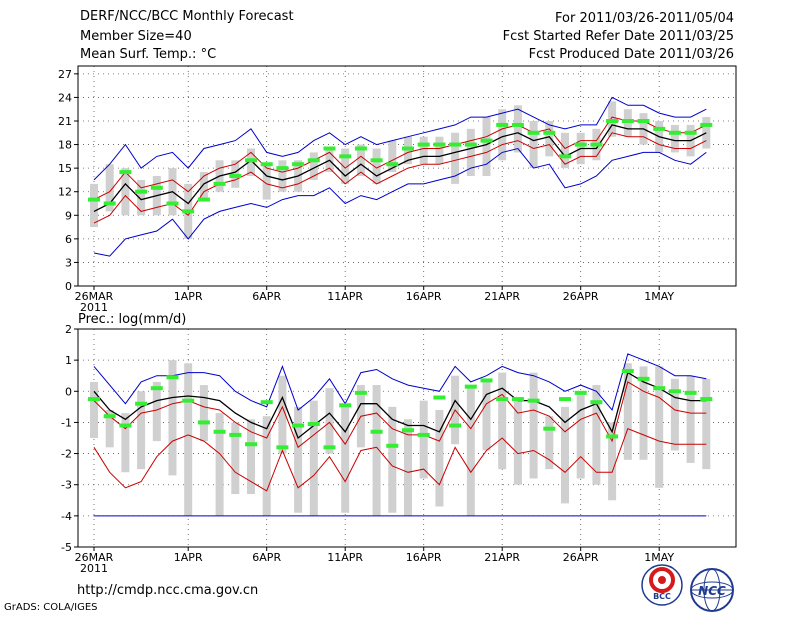  Describe the element at coordinates (188, 557) in the screenshot. I see `x-tick-label: 1APR` at that location.